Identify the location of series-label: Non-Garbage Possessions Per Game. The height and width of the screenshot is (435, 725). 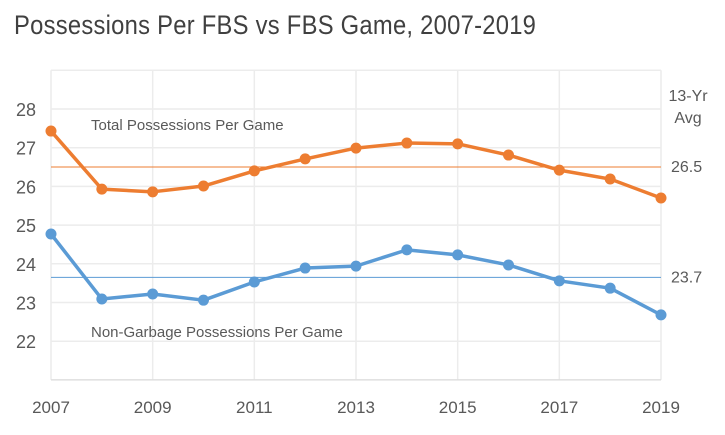
(217, 332).